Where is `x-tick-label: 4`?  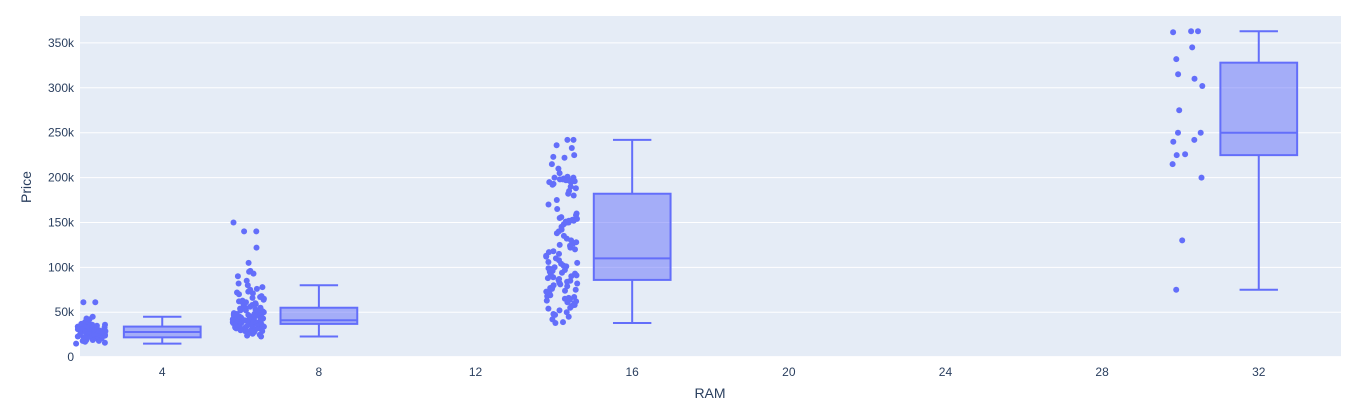 x-tick-label: 4 is located at coordinates (162, 372).